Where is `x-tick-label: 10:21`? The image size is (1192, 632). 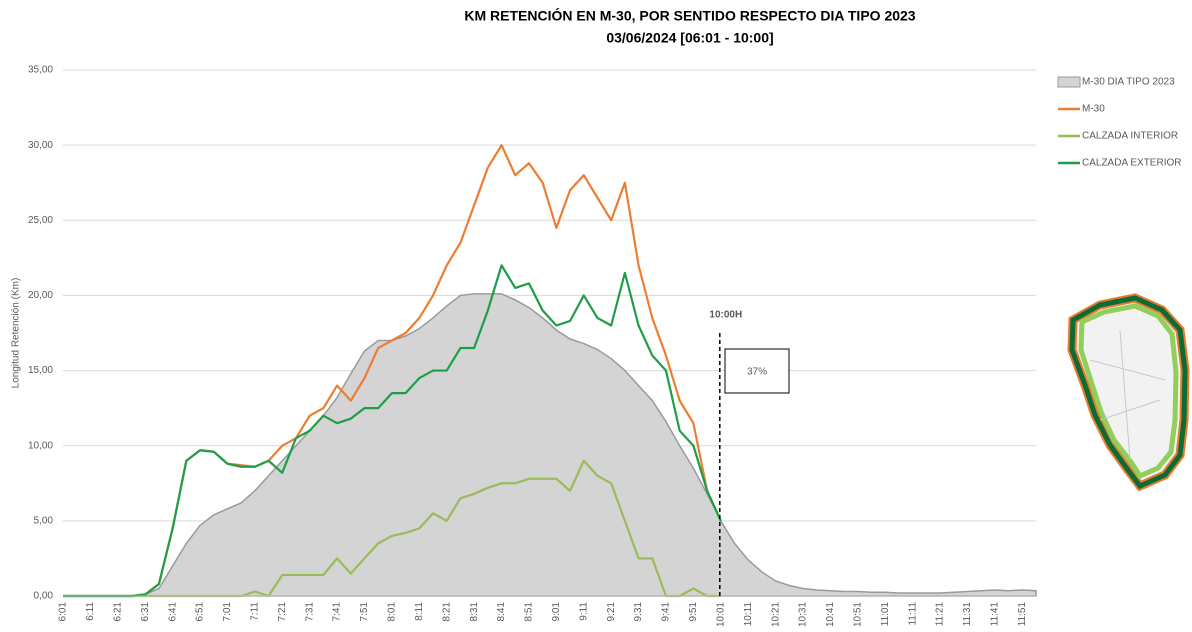 x-tick-label: 10:21 is located at coordinates (775, 614).